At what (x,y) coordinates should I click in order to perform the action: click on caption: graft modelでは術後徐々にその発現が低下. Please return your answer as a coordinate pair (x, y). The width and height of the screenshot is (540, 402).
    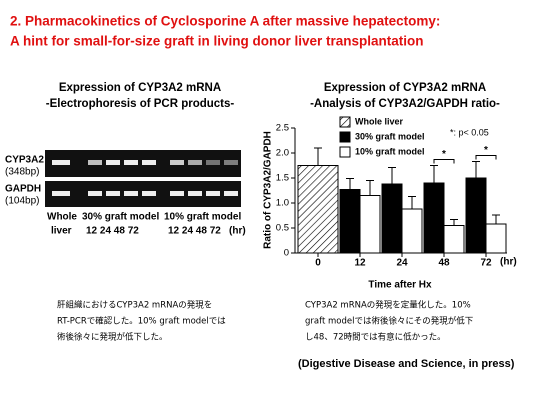
    Looking at the image, I should click on (389, 321).